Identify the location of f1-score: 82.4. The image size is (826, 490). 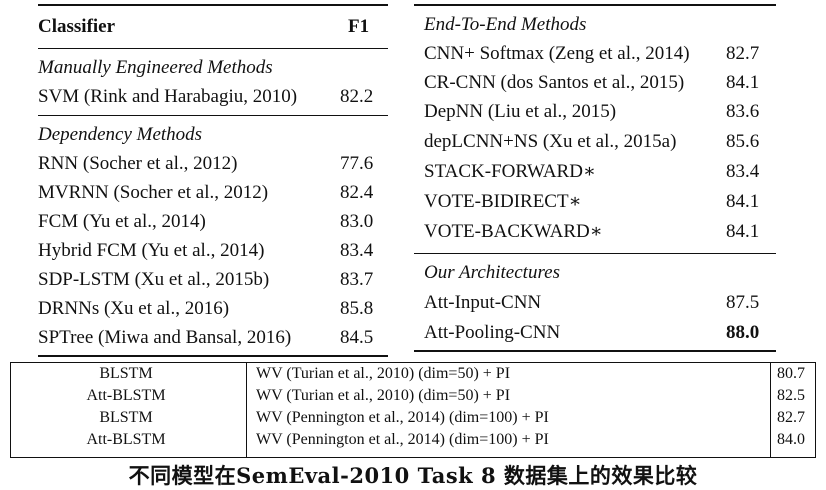
(357, 192).